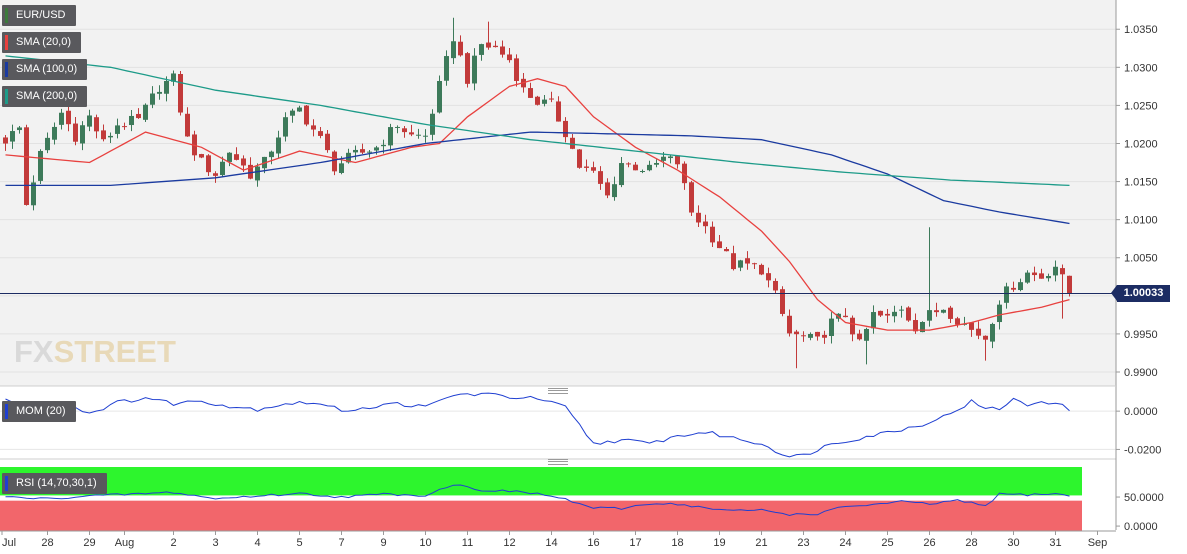 This screenshot has width=1187, height=554. I want to click on legend-rsi: RSI (14,70,30,1), so click(54, 483).